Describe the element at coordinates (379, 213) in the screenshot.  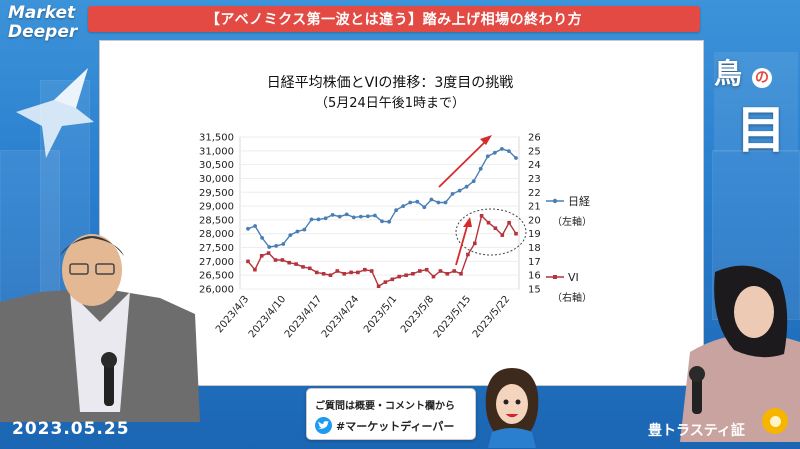
I see `plot-area` at that location.